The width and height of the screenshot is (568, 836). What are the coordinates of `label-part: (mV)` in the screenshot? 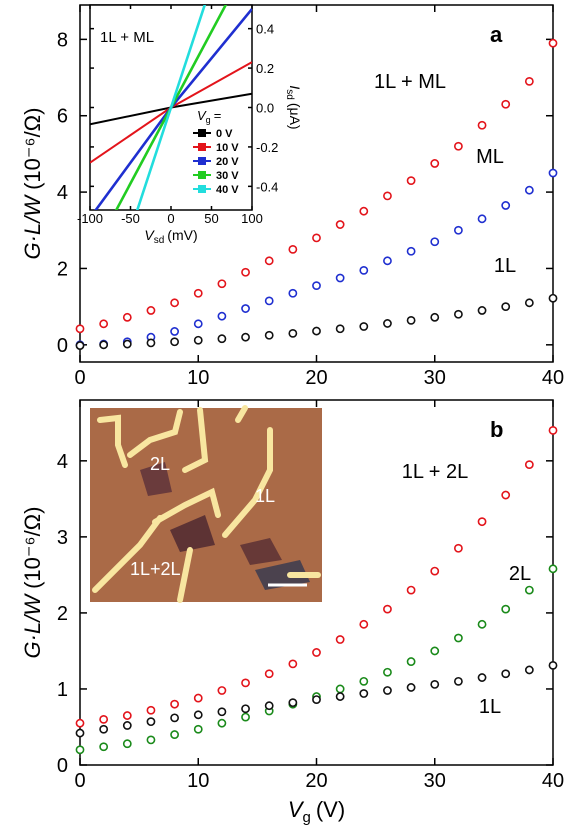 It's located at (182, 235).